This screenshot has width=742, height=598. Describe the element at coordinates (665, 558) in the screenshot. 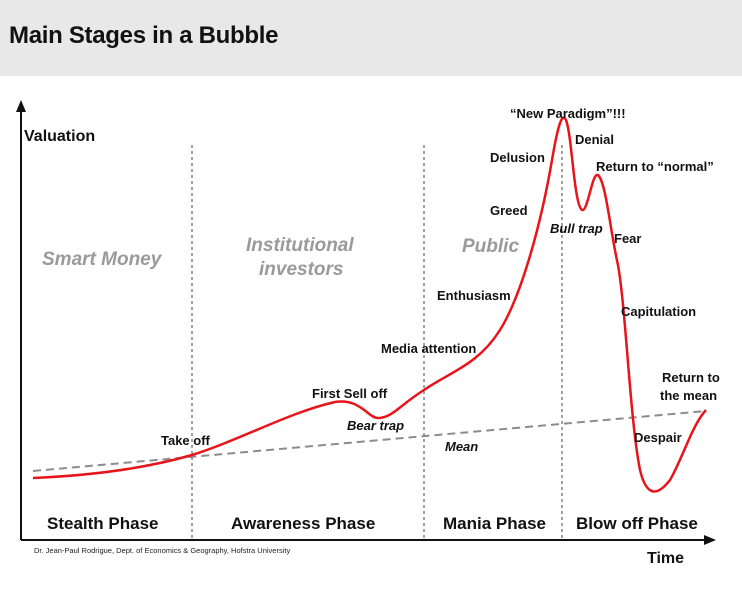

I see `x-axis-label: Time` at that location.